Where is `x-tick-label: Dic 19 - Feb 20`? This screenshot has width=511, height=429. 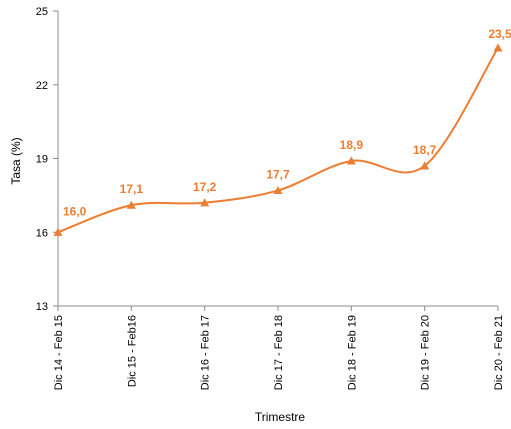 x-tick-label: Dic 19 - Feb 20 is located at coordinates (426, 352).